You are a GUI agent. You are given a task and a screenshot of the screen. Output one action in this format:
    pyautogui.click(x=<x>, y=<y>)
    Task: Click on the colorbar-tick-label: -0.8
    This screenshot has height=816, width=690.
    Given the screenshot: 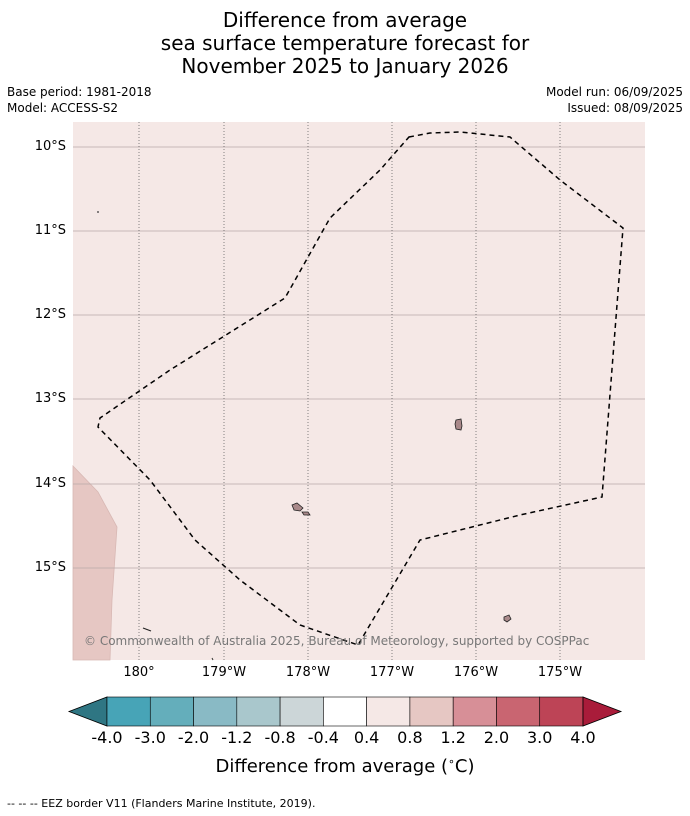 What is the action you would take?
    pyautogui.click(x=280, y=737)
    